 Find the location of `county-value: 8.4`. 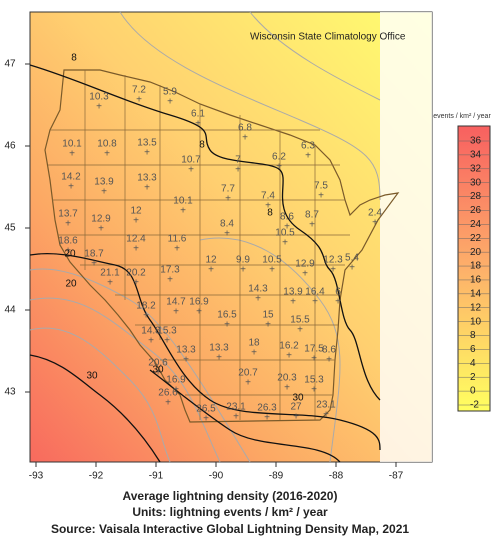

county-value: 8.4 is located at coordinates (227, 224).